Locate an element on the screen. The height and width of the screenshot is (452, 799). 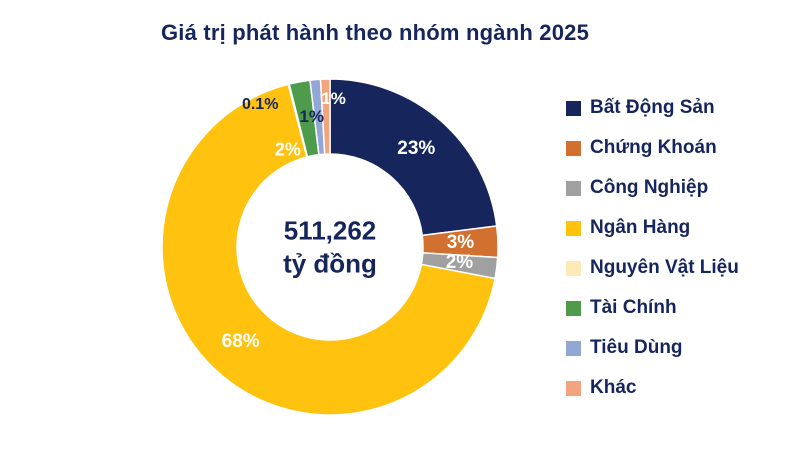
legend-label: Chứng Khoán is located at coordinates (653, 147).